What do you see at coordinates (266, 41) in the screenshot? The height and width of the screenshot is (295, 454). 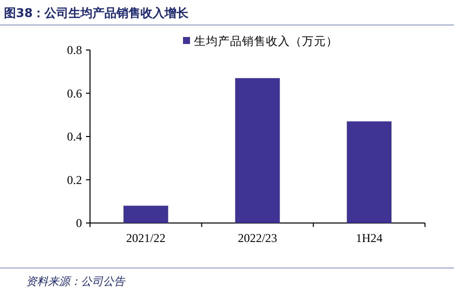 I see `legend-label: 生均产品销售收入（万元）` at bounding box center [266, 41].